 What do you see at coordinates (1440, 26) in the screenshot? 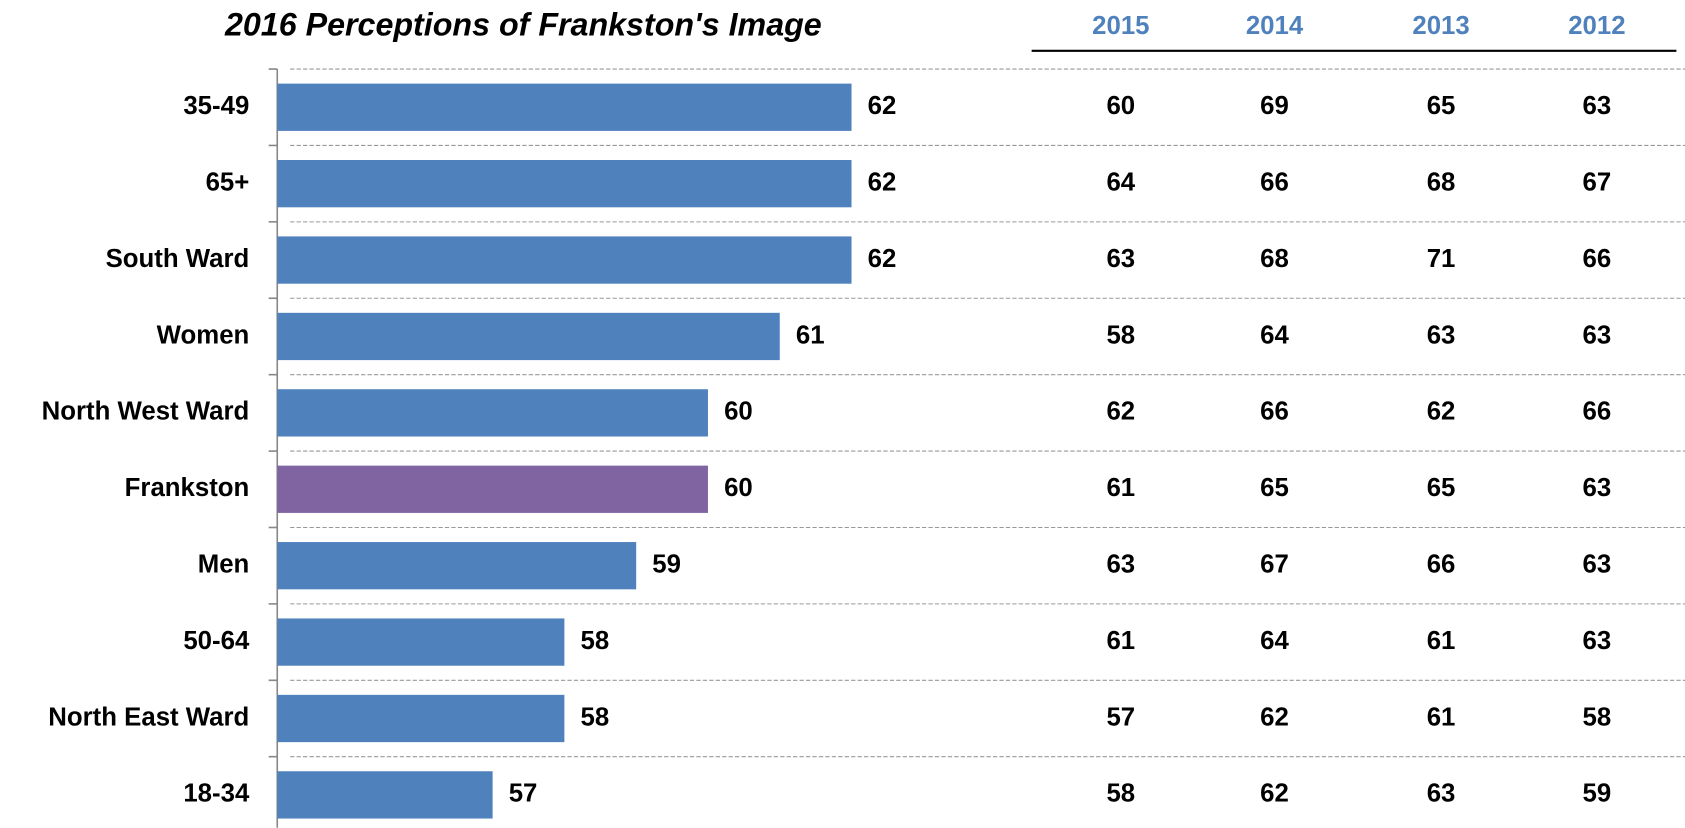
I see `column-header: 2013` at bounding box center [1440, 26].